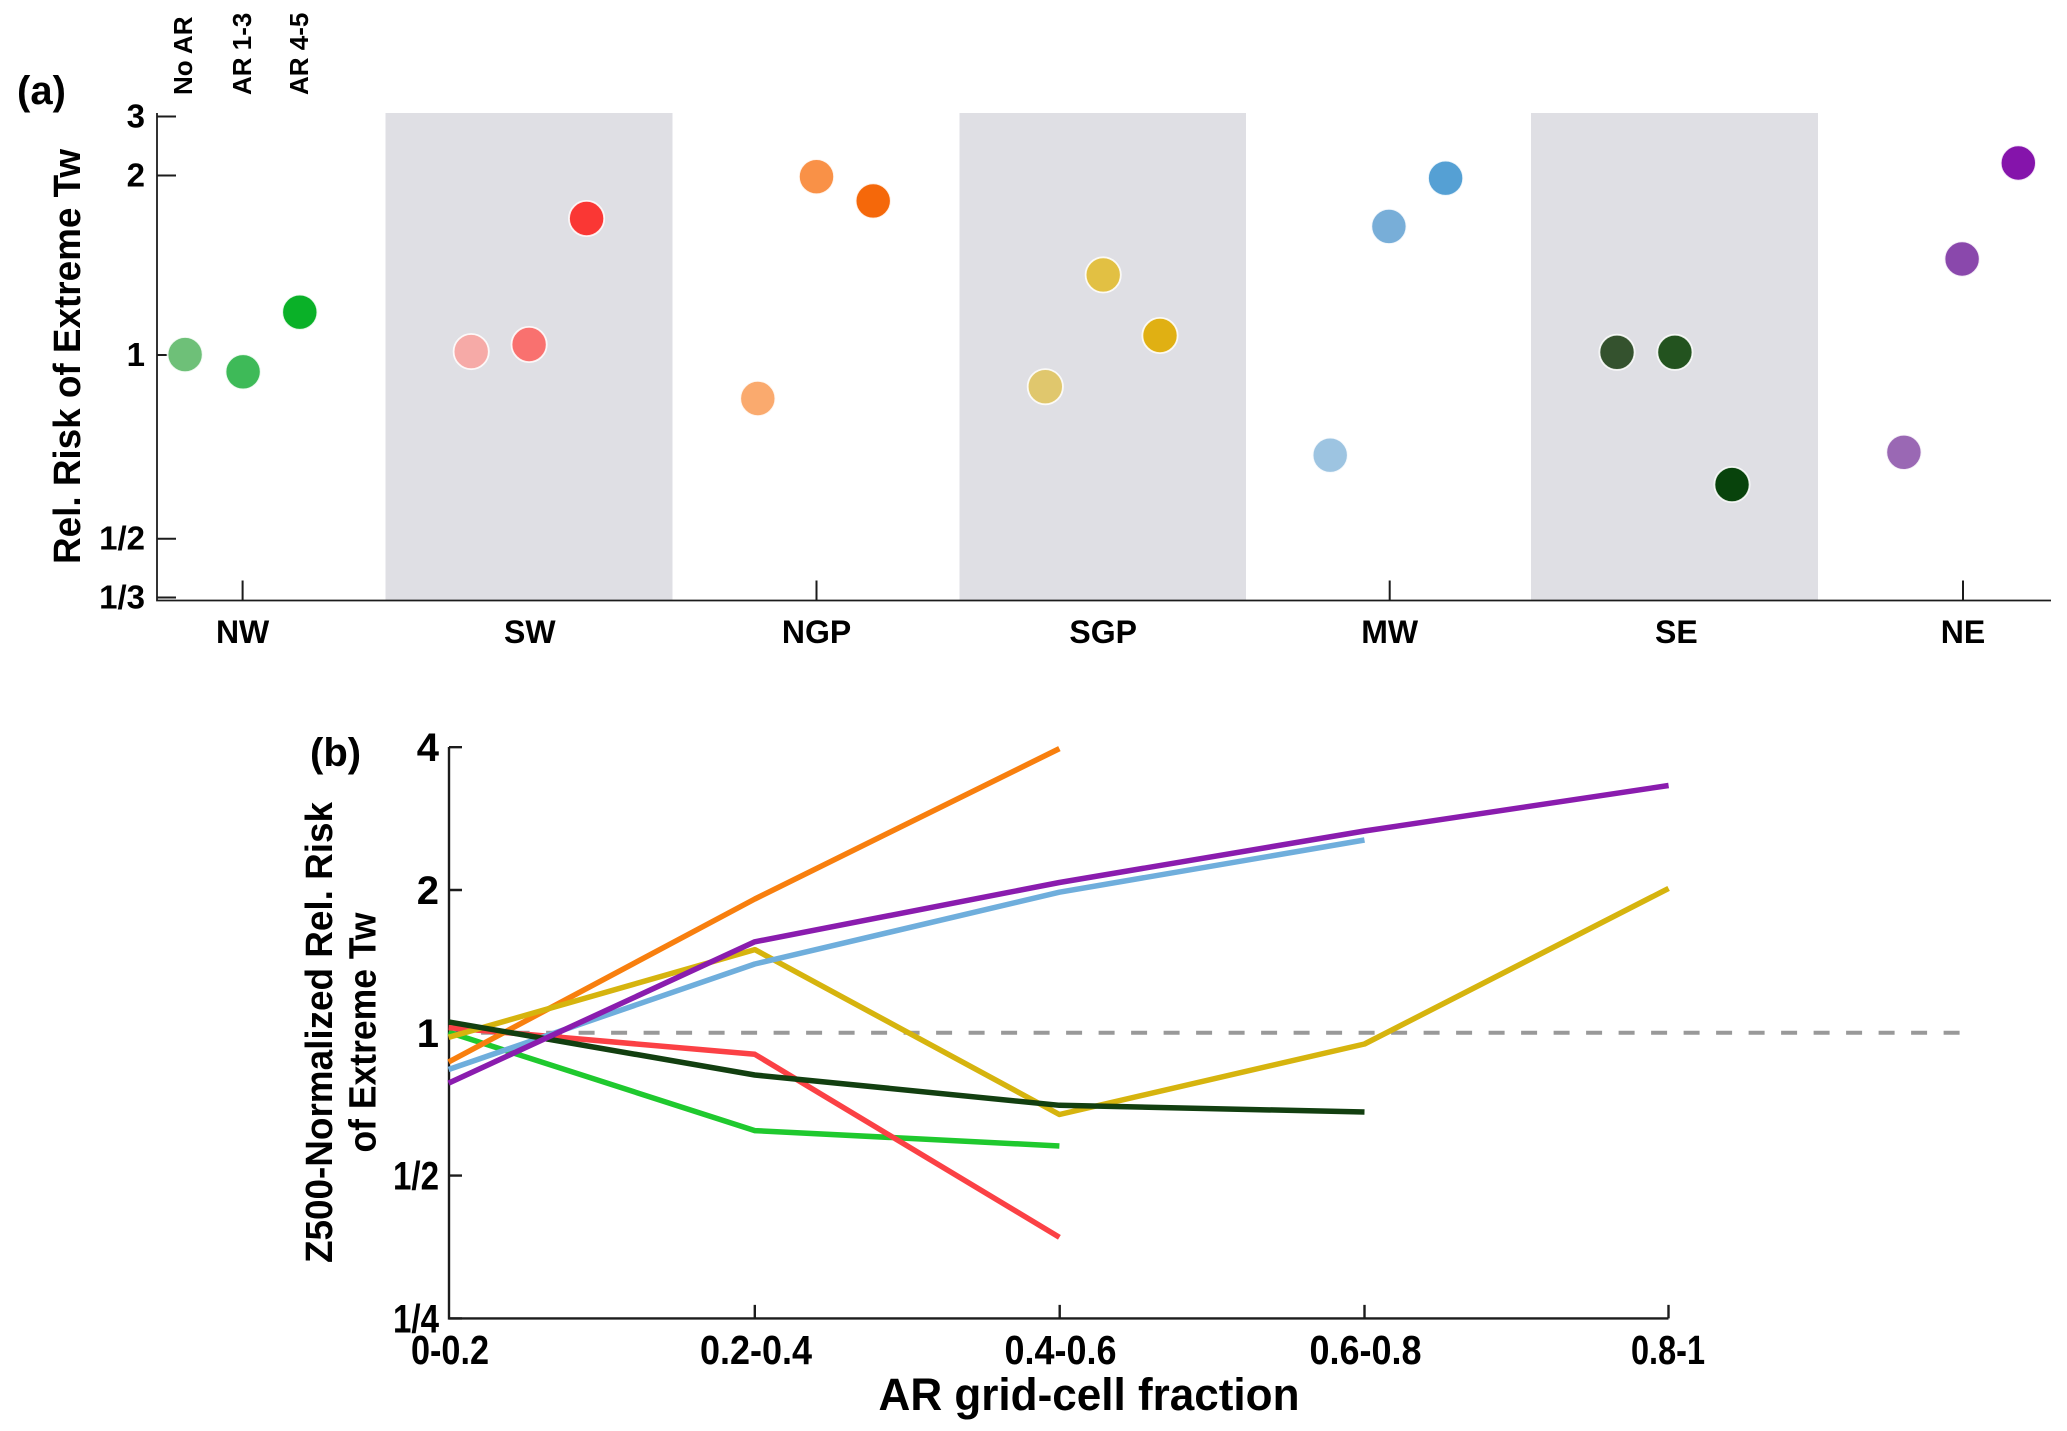 This screenshot has height=1431, width=2067. What do you see at coordinates (320, 1032) in the screenshot?
I see `svg-text: Z500-Normalized Rel. Risk` at bounding box center [320, 1032].